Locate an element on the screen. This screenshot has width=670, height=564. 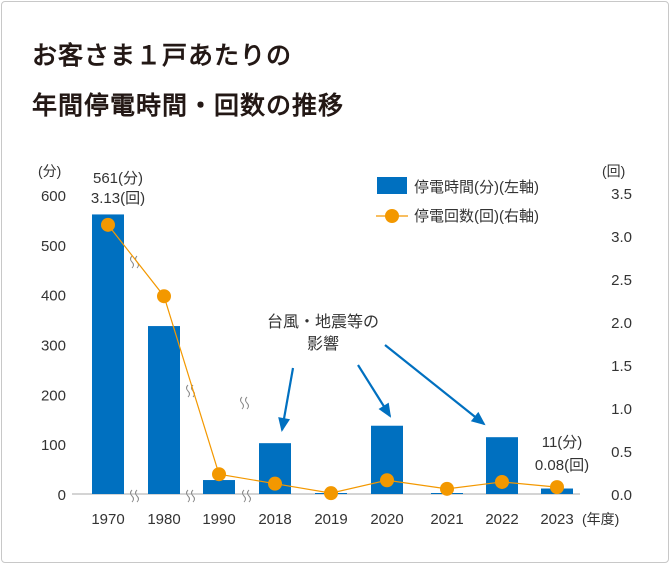
point-2022 is located at coordinates (502, 481).